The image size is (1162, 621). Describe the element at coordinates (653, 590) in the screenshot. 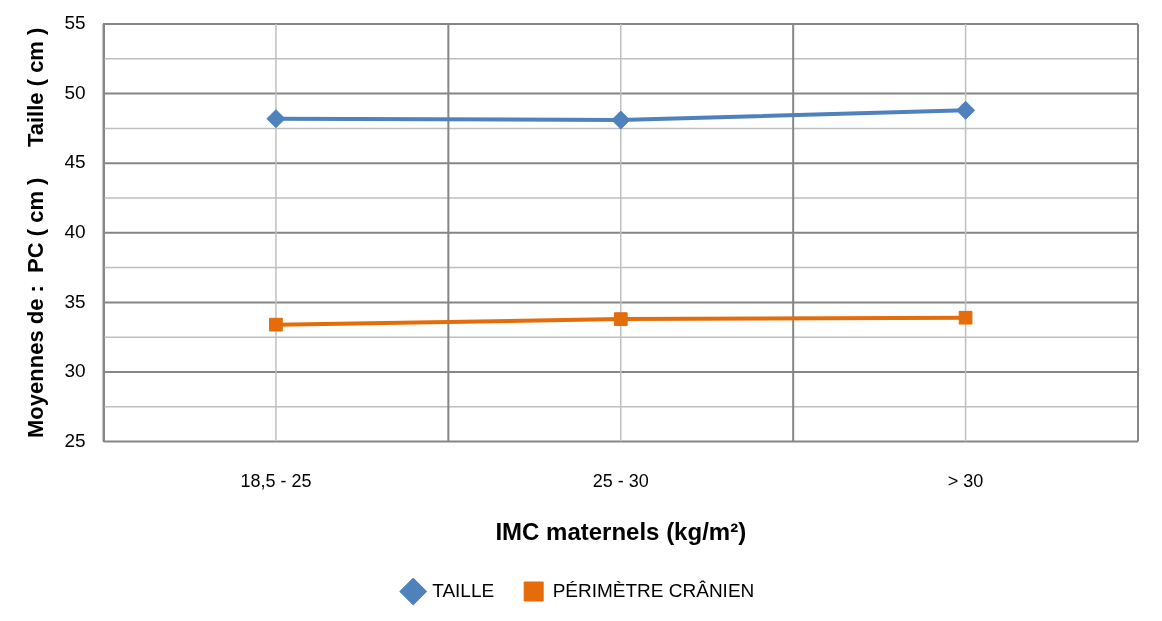

I see `legend-label: PÉRIMÈTRE CRÂNIEN` at that location.